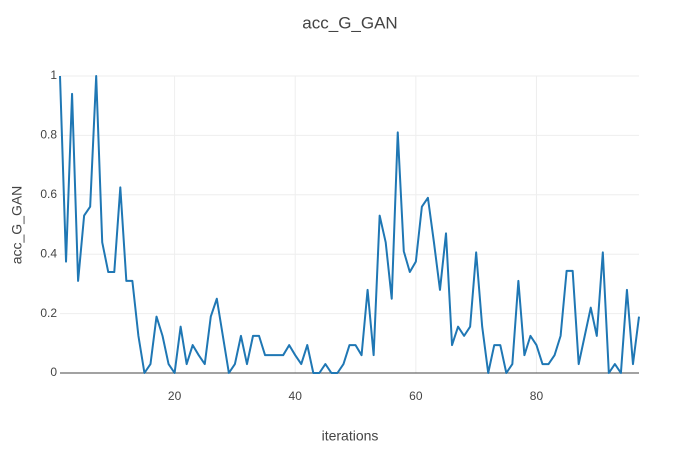  I want to click on x-tick-label: 40, so click(296, 396).